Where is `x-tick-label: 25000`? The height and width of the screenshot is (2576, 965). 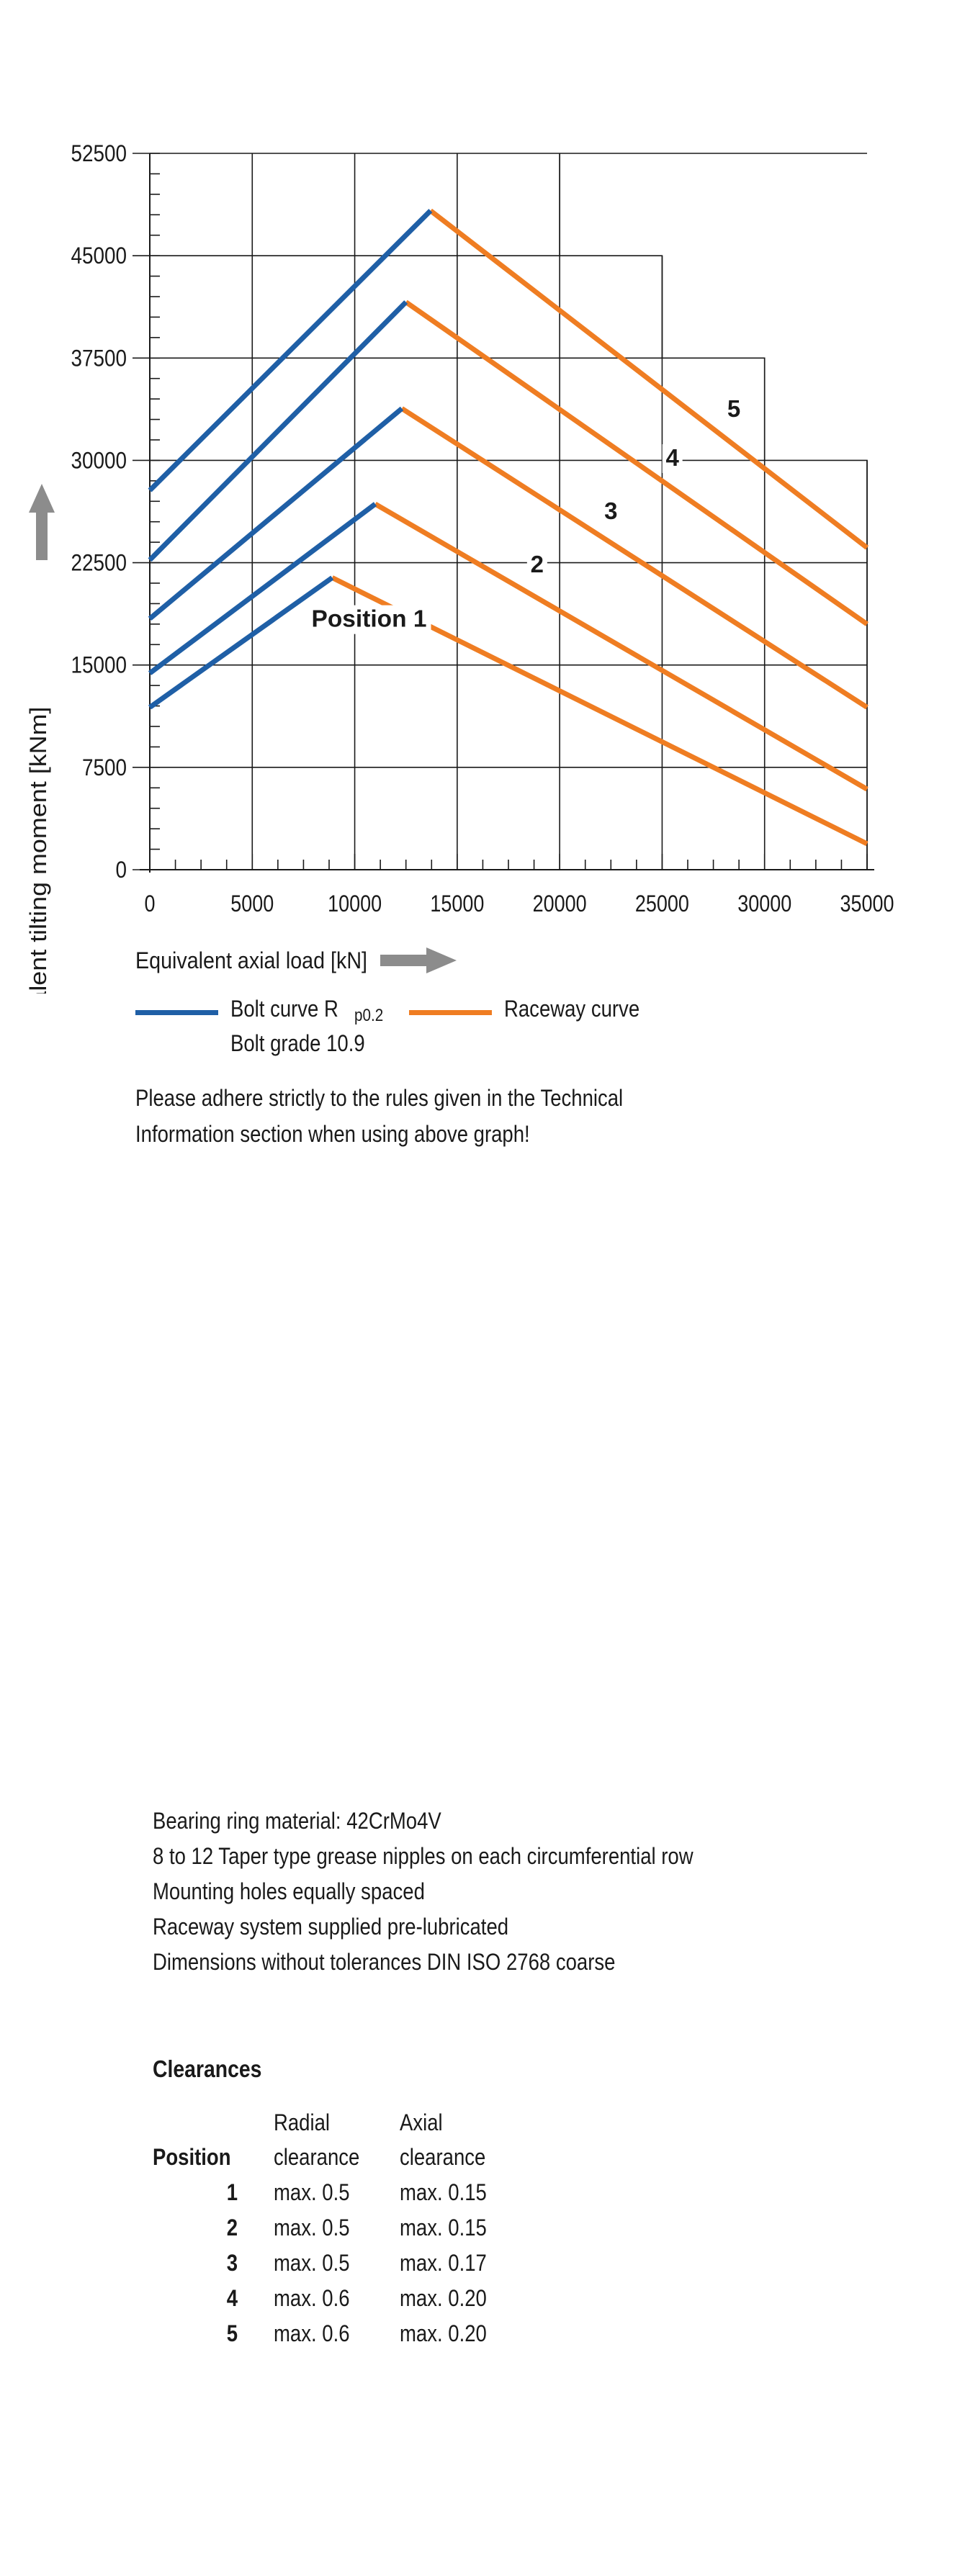
x-tick-label: 25000 is located at coordinates (662, 904).